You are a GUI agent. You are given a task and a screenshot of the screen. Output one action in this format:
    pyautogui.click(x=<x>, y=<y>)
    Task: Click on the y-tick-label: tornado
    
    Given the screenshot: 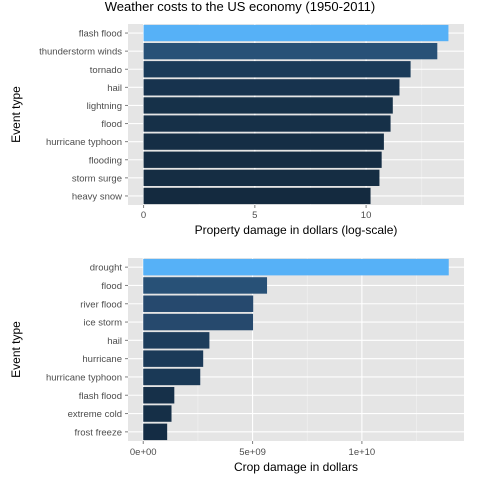 What is the action you would take?
    pyautogui.click(x=106, y=70)
    